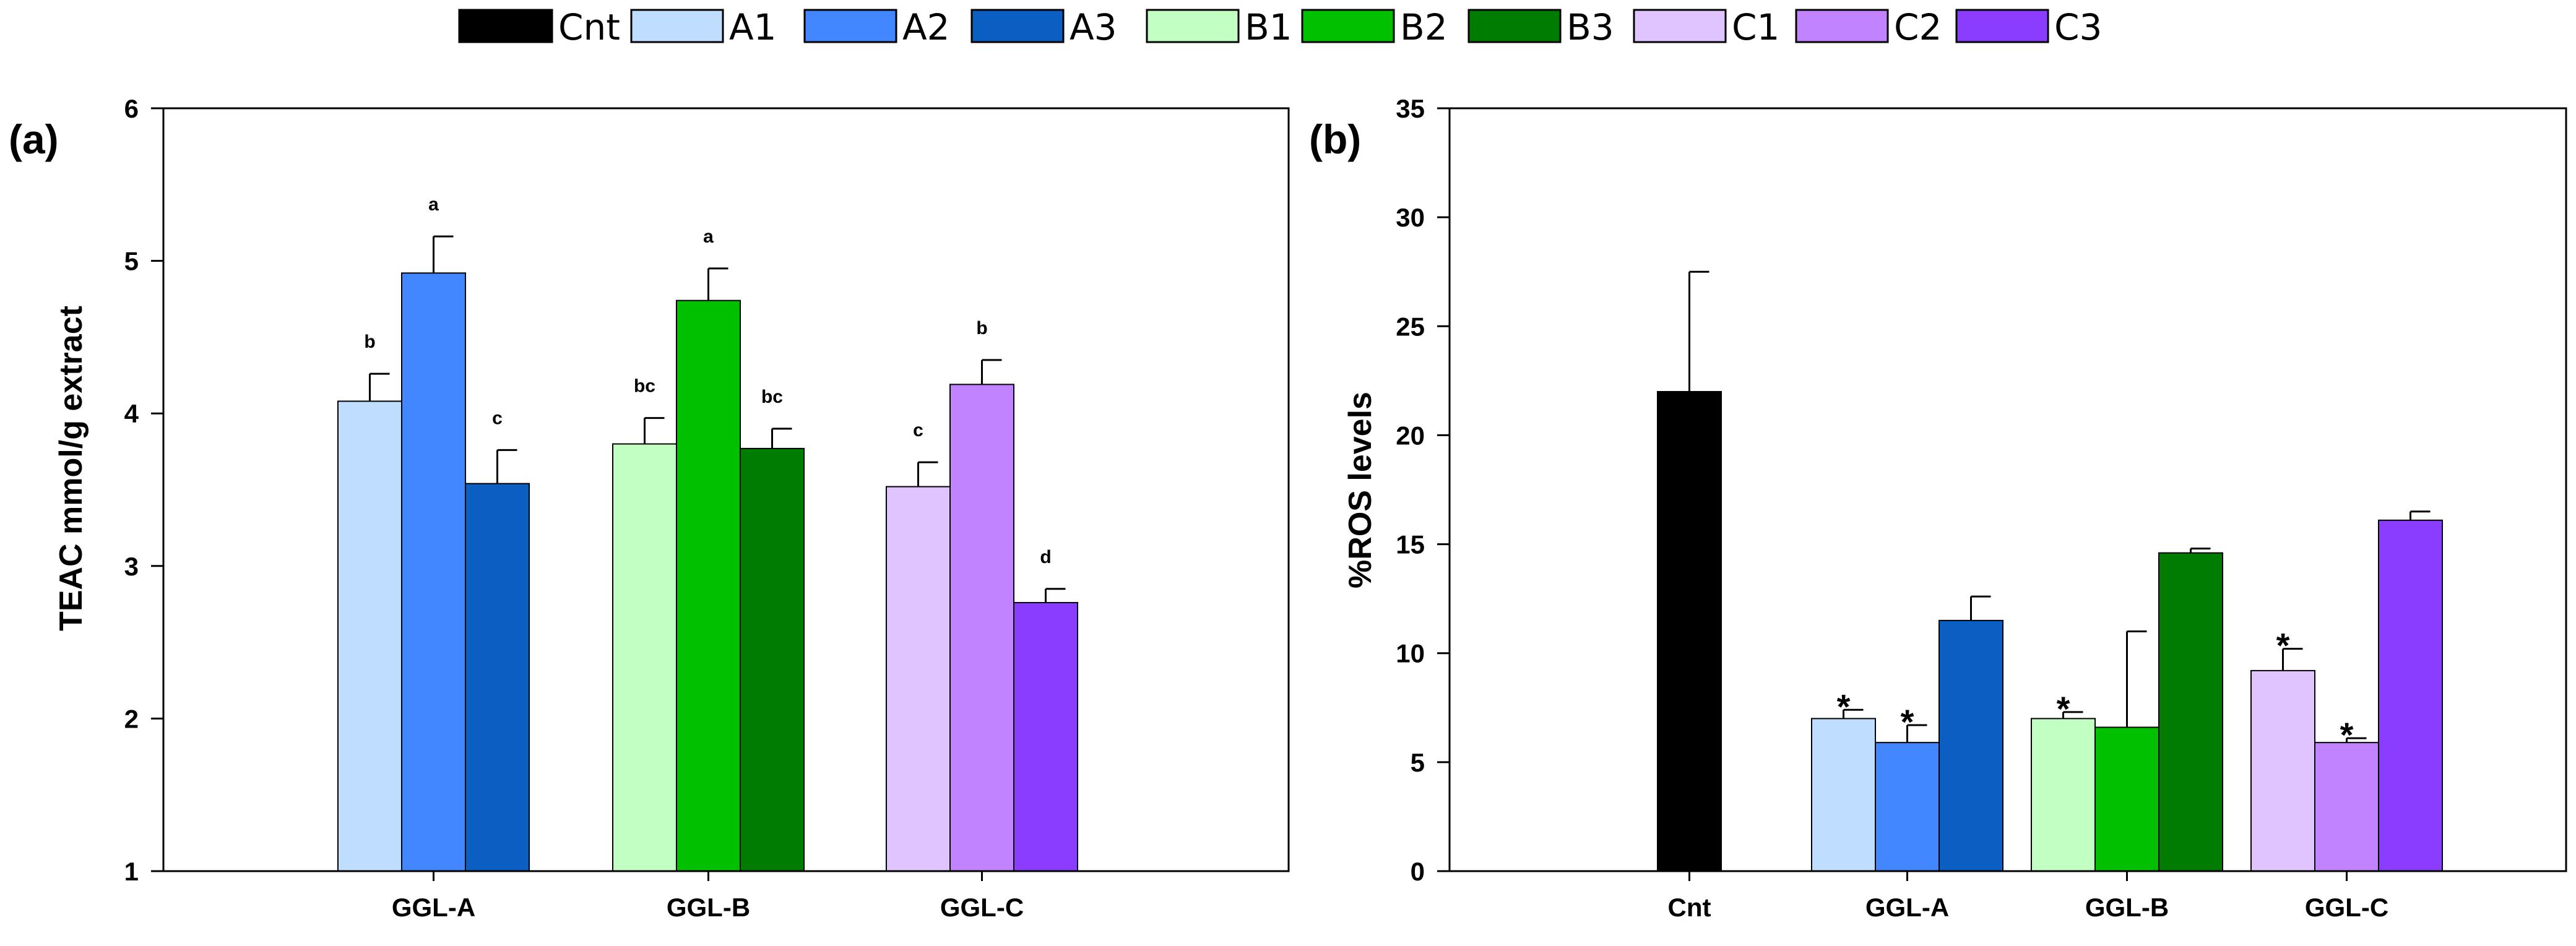 This screenshot has height=946, width=2576. Describe the element at coordinates (1410, 435) in the screenshot. I see `panel-b-y-tick-label-20: 20` at that location.